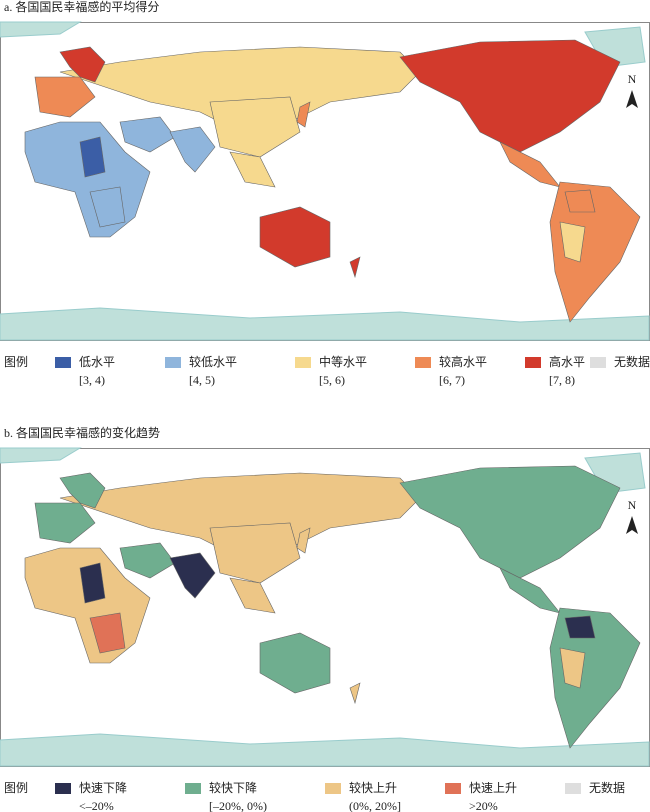 The image size is (650, 812). I want to click on legend-range: [5, 6), so click(332, 380).